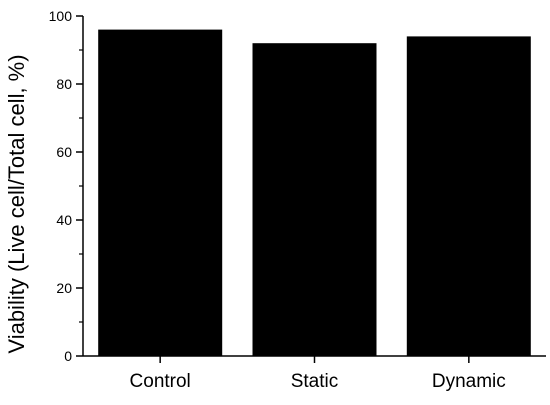 This screenshot has width=550, height=405. Describe the element at coordinates (64, 220) in the screenshot. I see `y-tick-label-40: 40` at that location.